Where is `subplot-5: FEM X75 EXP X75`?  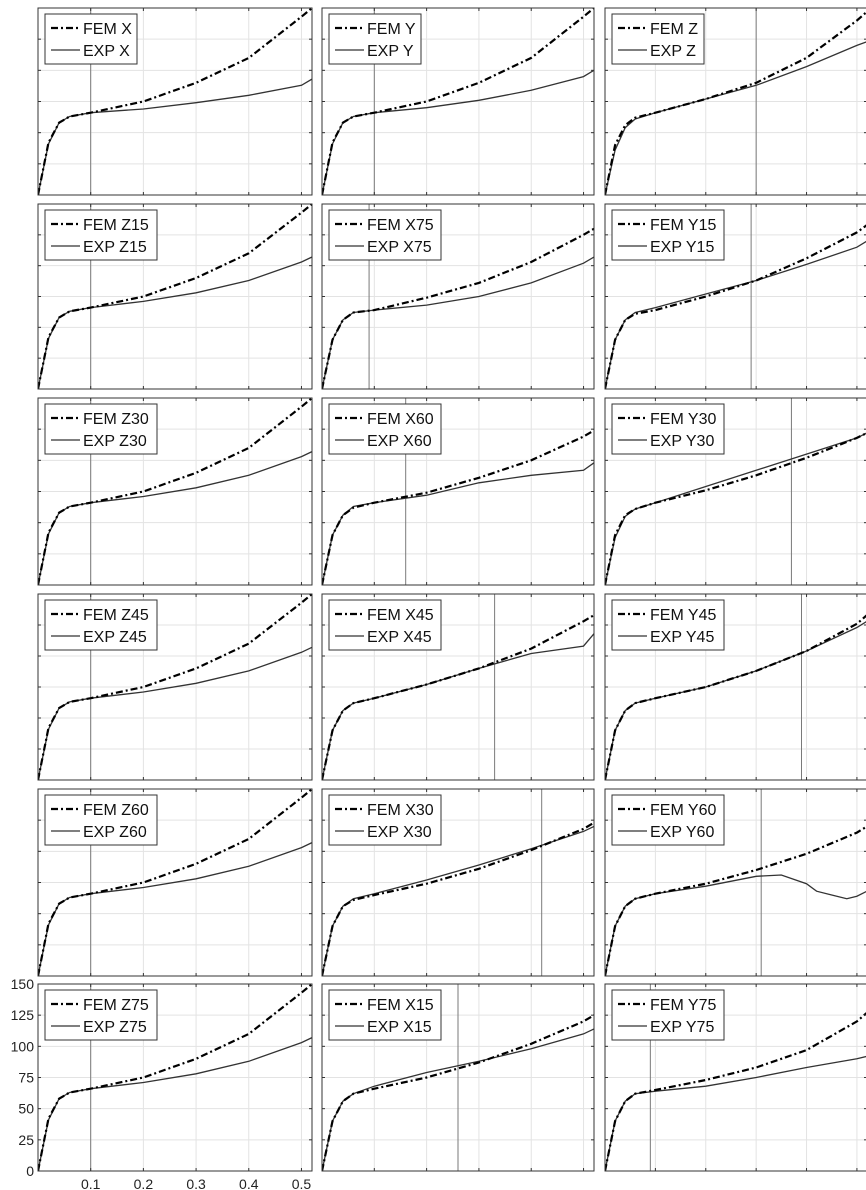 subplot-5: FEM X75 EXP X75 is located at coordinates (458, 296).